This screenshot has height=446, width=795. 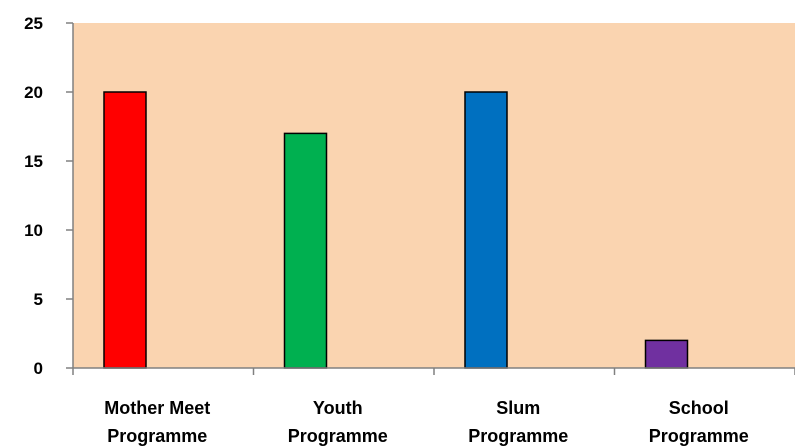 What do you see at coordinates (33, 161) in the screenshot?
I see `y-tick-label: 15` at bounding box center [33, 161].